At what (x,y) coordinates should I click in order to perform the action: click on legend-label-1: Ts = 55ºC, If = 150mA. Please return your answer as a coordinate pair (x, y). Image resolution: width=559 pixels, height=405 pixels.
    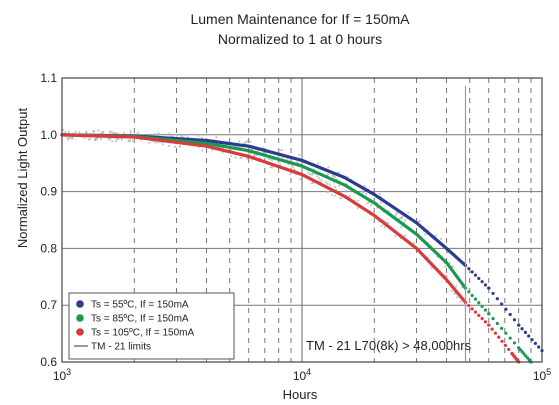
    Looking at the image, I should click on (140, 305).